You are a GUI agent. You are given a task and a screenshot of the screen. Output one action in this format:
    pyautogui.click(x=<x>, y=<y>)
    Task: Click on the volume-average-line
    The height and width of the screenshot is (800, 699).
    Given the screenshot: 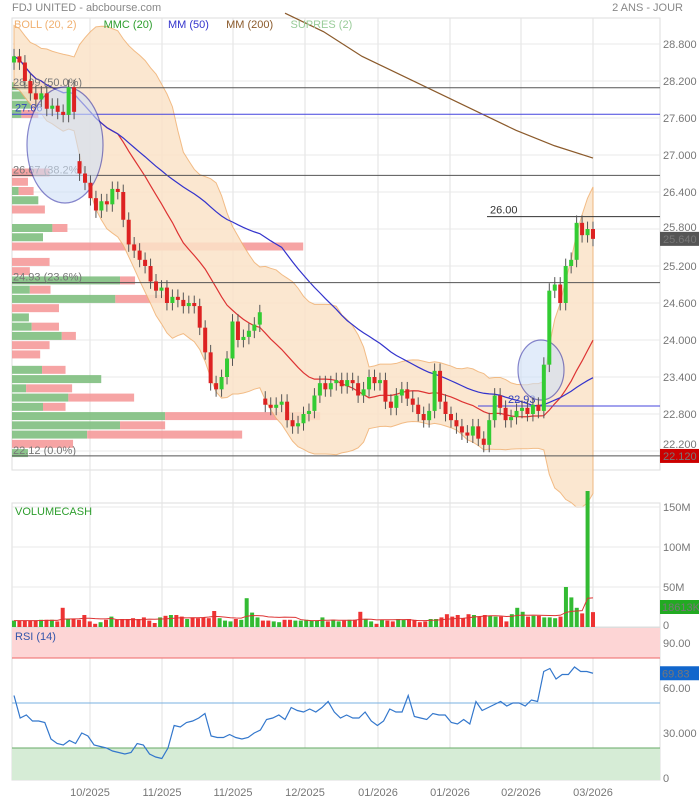 What is the action you would take?
    pyautogui.click(x=304, y=609)
    